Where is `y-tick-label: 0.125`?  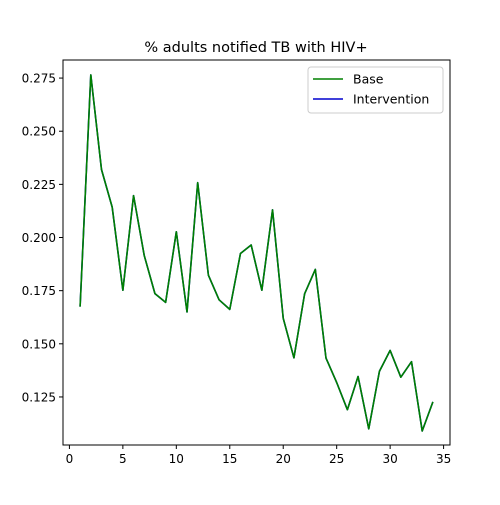
y-tick-label: 0.125 is located at coordinates (39, 397).